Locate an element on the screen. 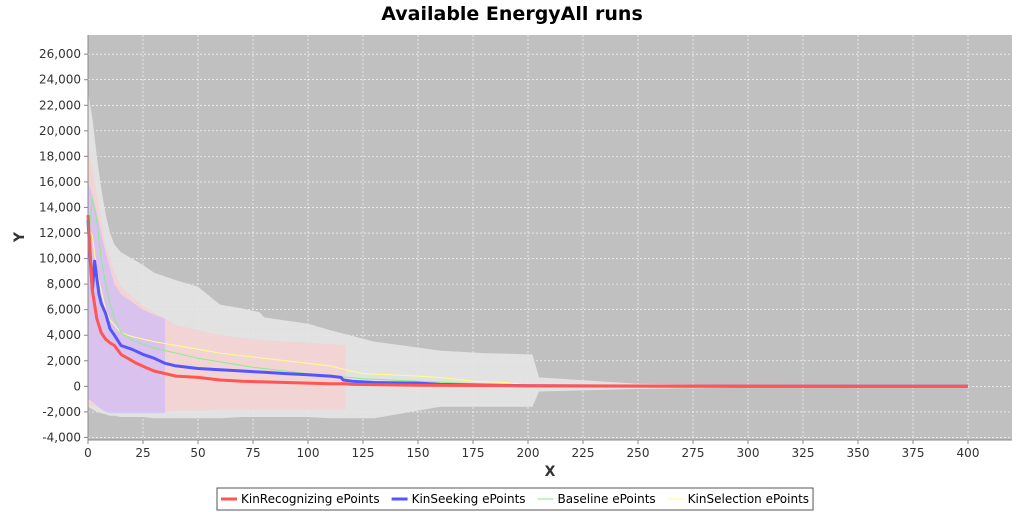  x-tick-label: 0 is located at coordinates (88, 453).